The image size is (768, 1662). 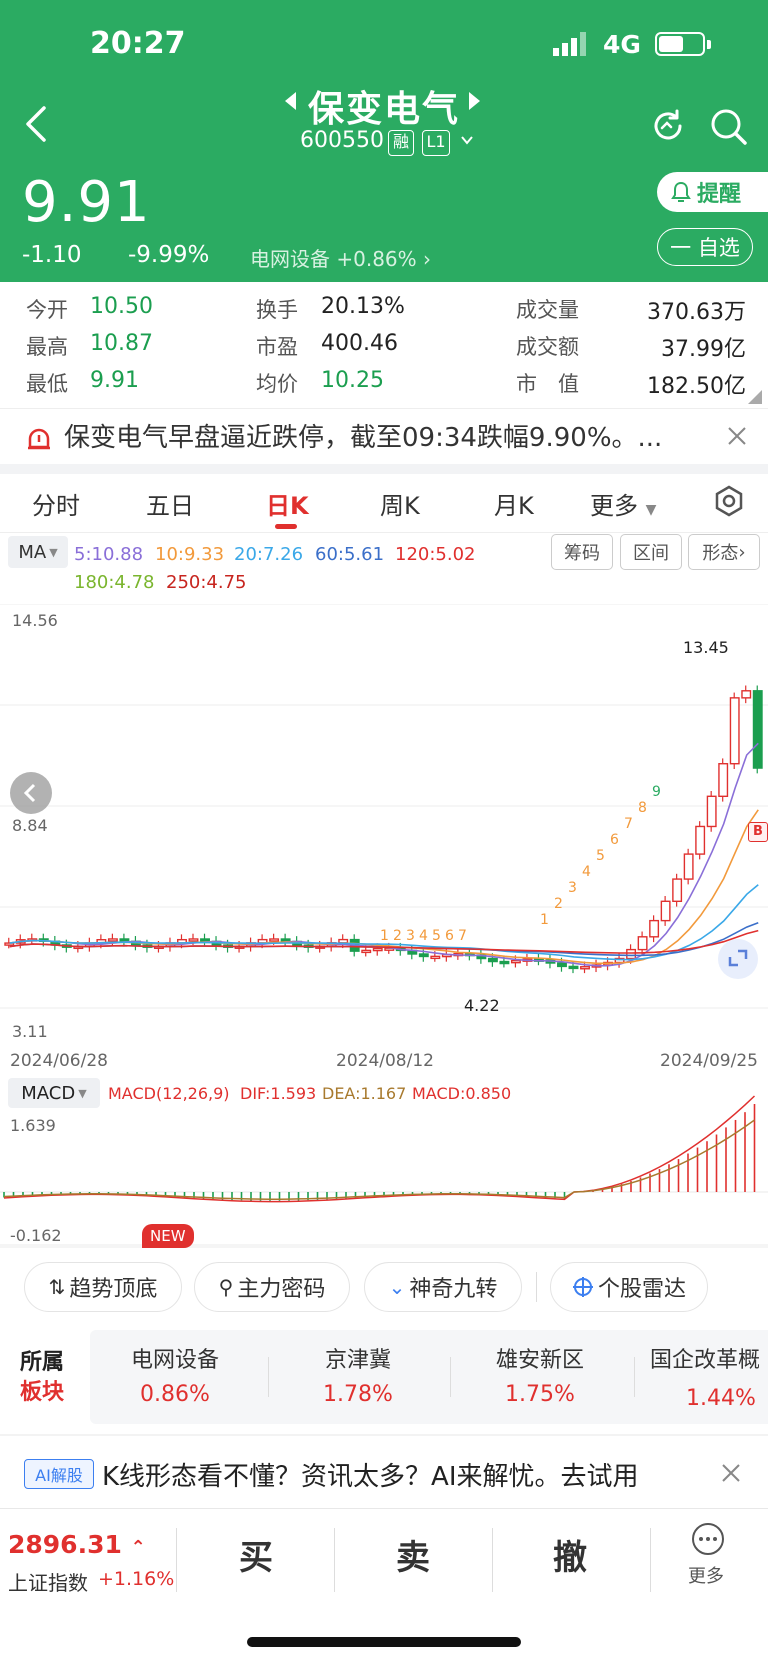 I want to click on tab-intraday: 分时, so click(x=56, y=506).